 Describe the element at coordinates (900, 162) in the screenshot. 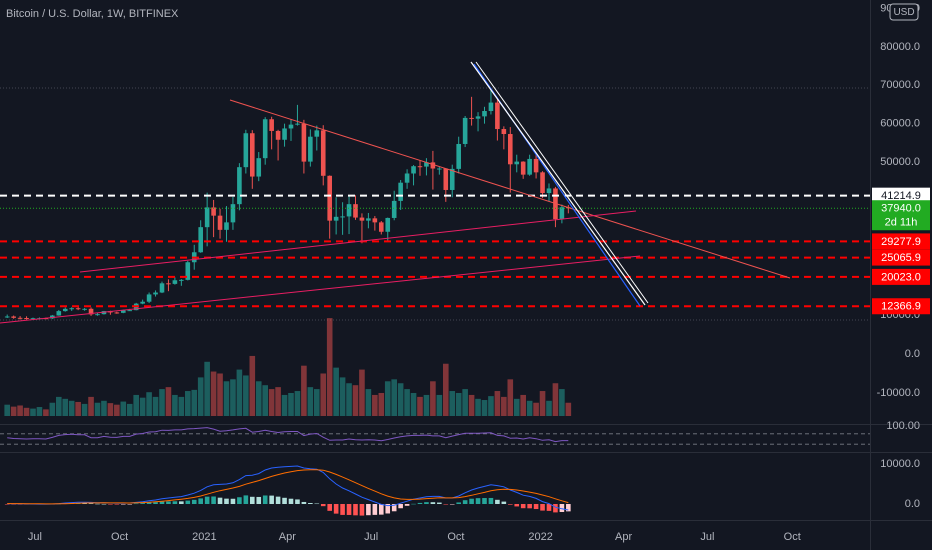

I see `y-tick-label: 50000.0` at that location.